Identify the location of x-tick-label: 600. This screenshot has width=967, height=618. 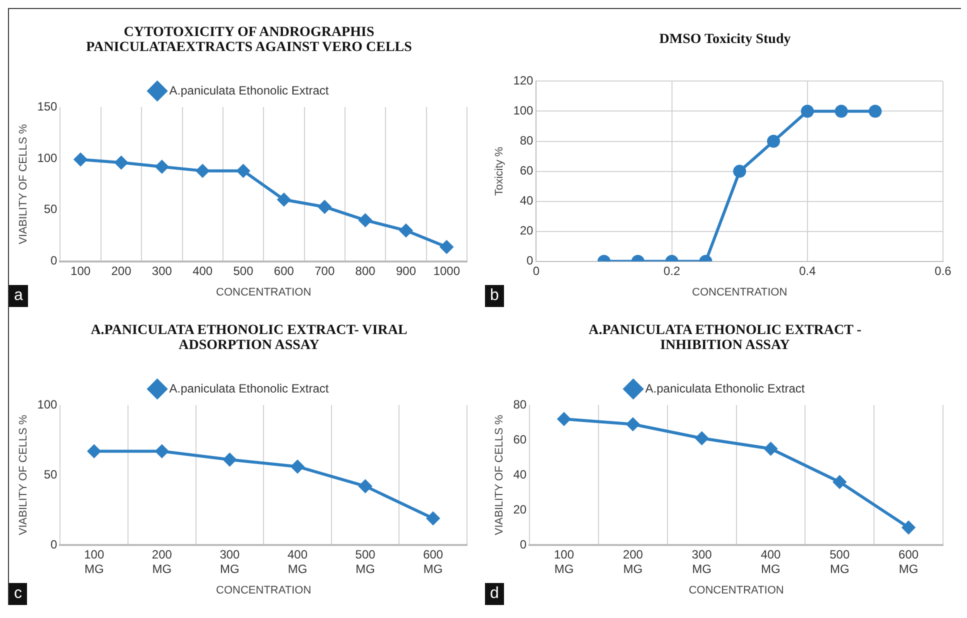
(284, 271).